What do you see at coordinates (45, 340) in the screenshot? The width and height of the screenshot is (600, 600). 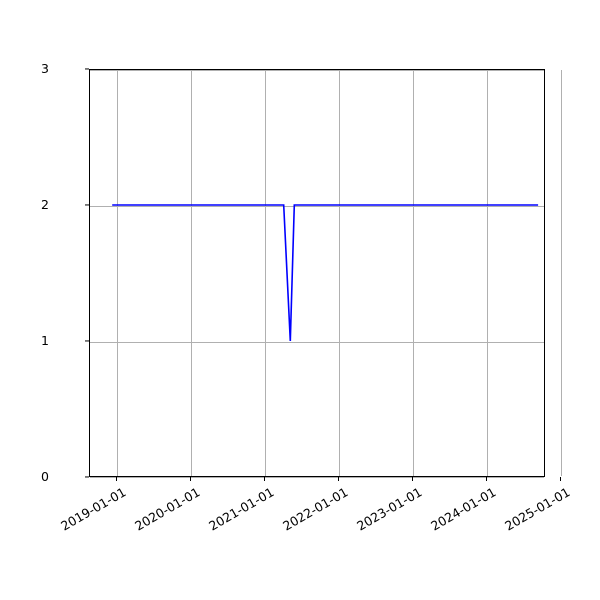 I see `y-tick-label-1: 1` at bounding box center [45, 340].